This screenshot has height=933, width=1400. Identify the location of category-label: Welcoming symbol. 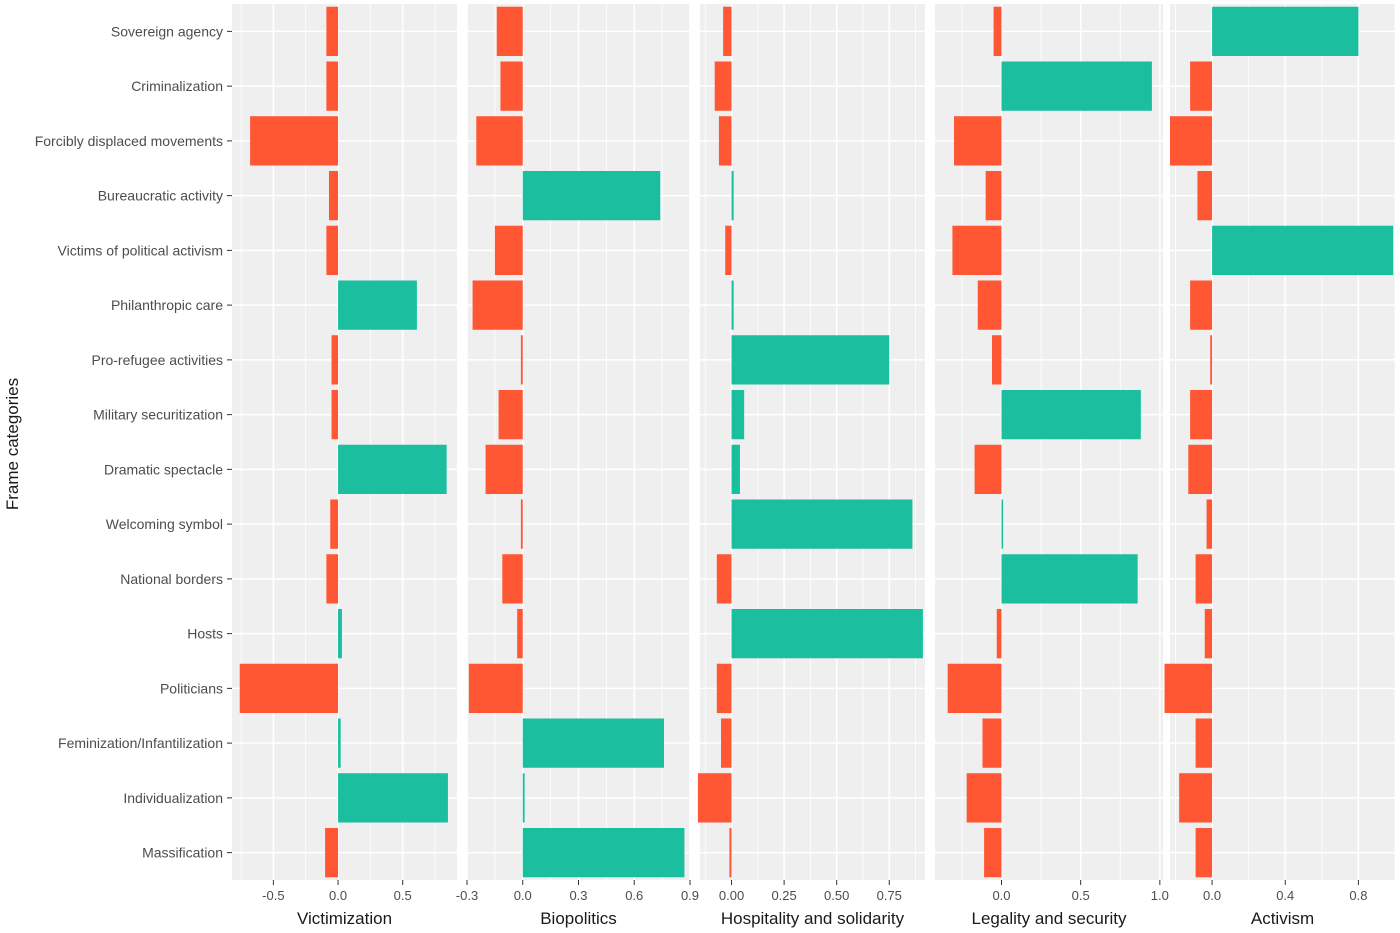
(164, 524).